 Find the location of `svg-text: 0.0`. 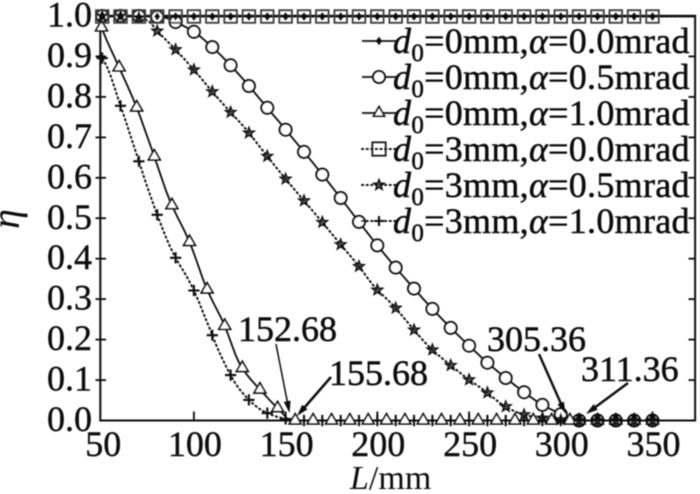

svg-text: 0.0 is located at coordinates (69, 419).